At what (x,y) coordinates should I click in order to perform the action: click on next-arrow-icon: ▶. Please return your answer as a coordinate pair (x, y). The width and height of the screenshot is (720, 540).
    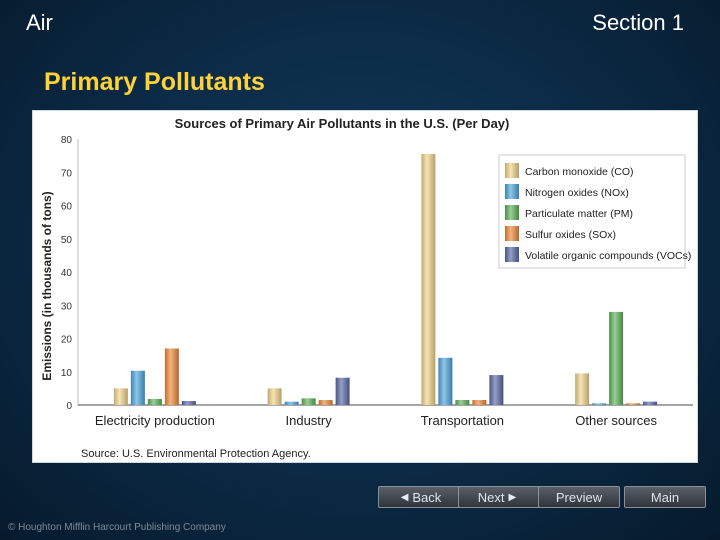
    Looking at the image, I should click on (512, 497).